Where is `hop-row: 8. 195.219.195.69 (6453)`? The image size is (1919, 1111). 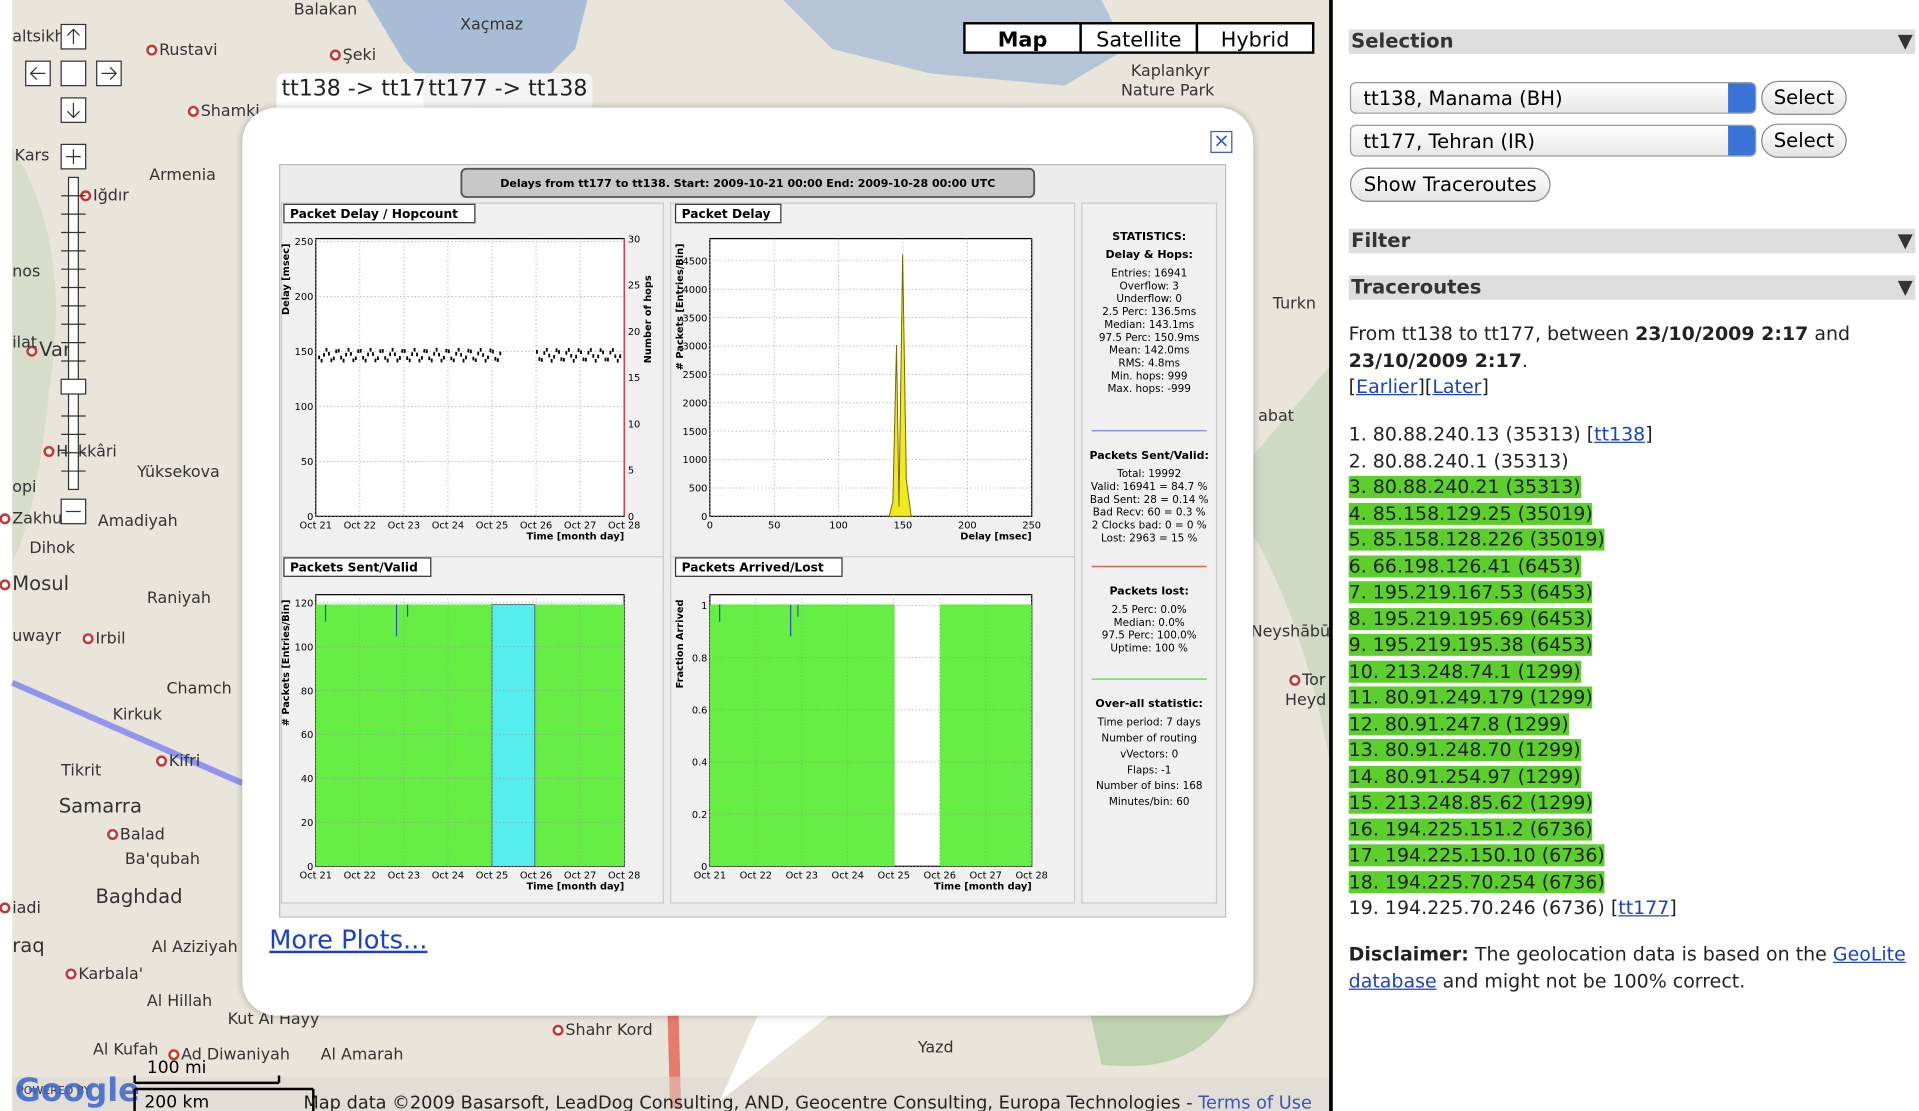 hop-row: 8. 195.219.195.69 (6453) is located at coordinates (1627, 619).